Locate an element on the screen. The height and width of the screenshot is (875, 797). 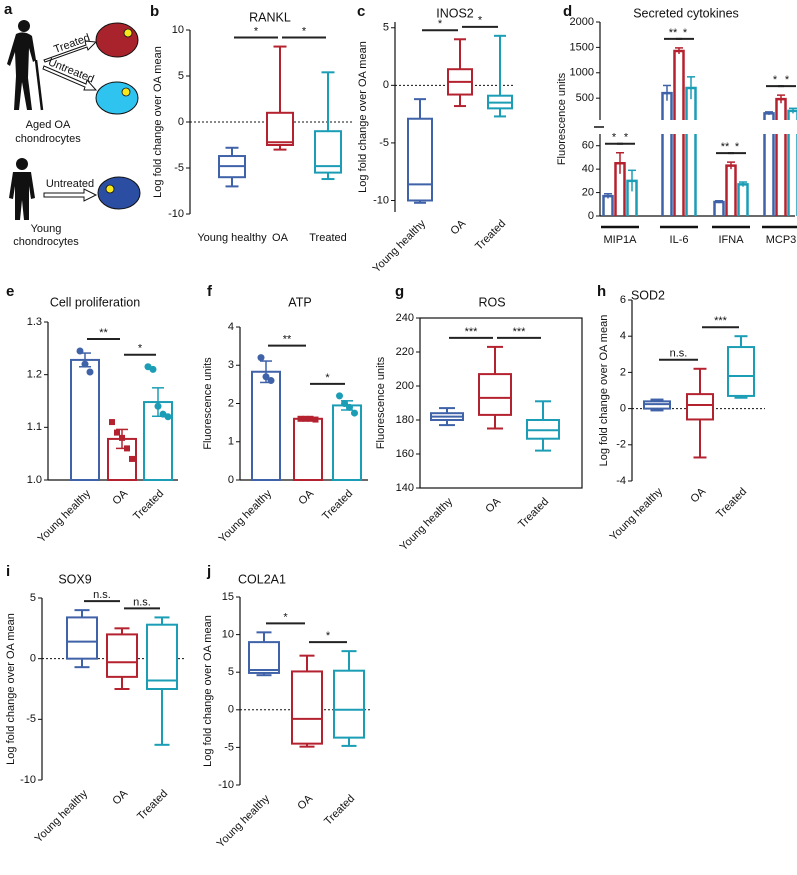
chart-title: ATP is located at coordinates (299, 302).